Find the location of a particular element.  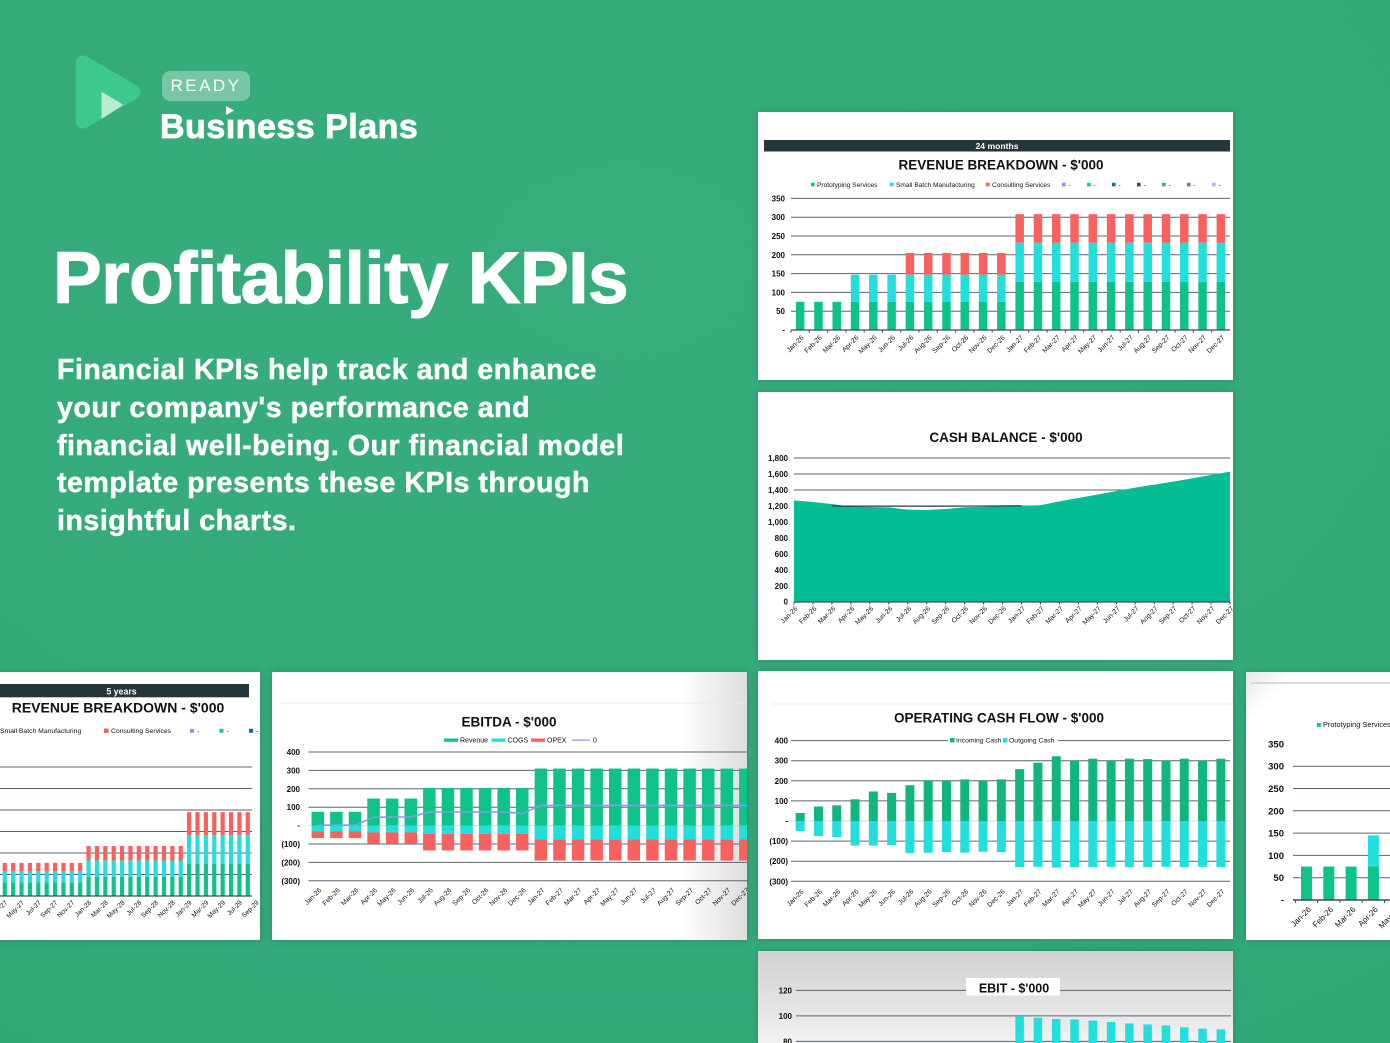

svg-text: OPEX is located at coordinates (557, 741).